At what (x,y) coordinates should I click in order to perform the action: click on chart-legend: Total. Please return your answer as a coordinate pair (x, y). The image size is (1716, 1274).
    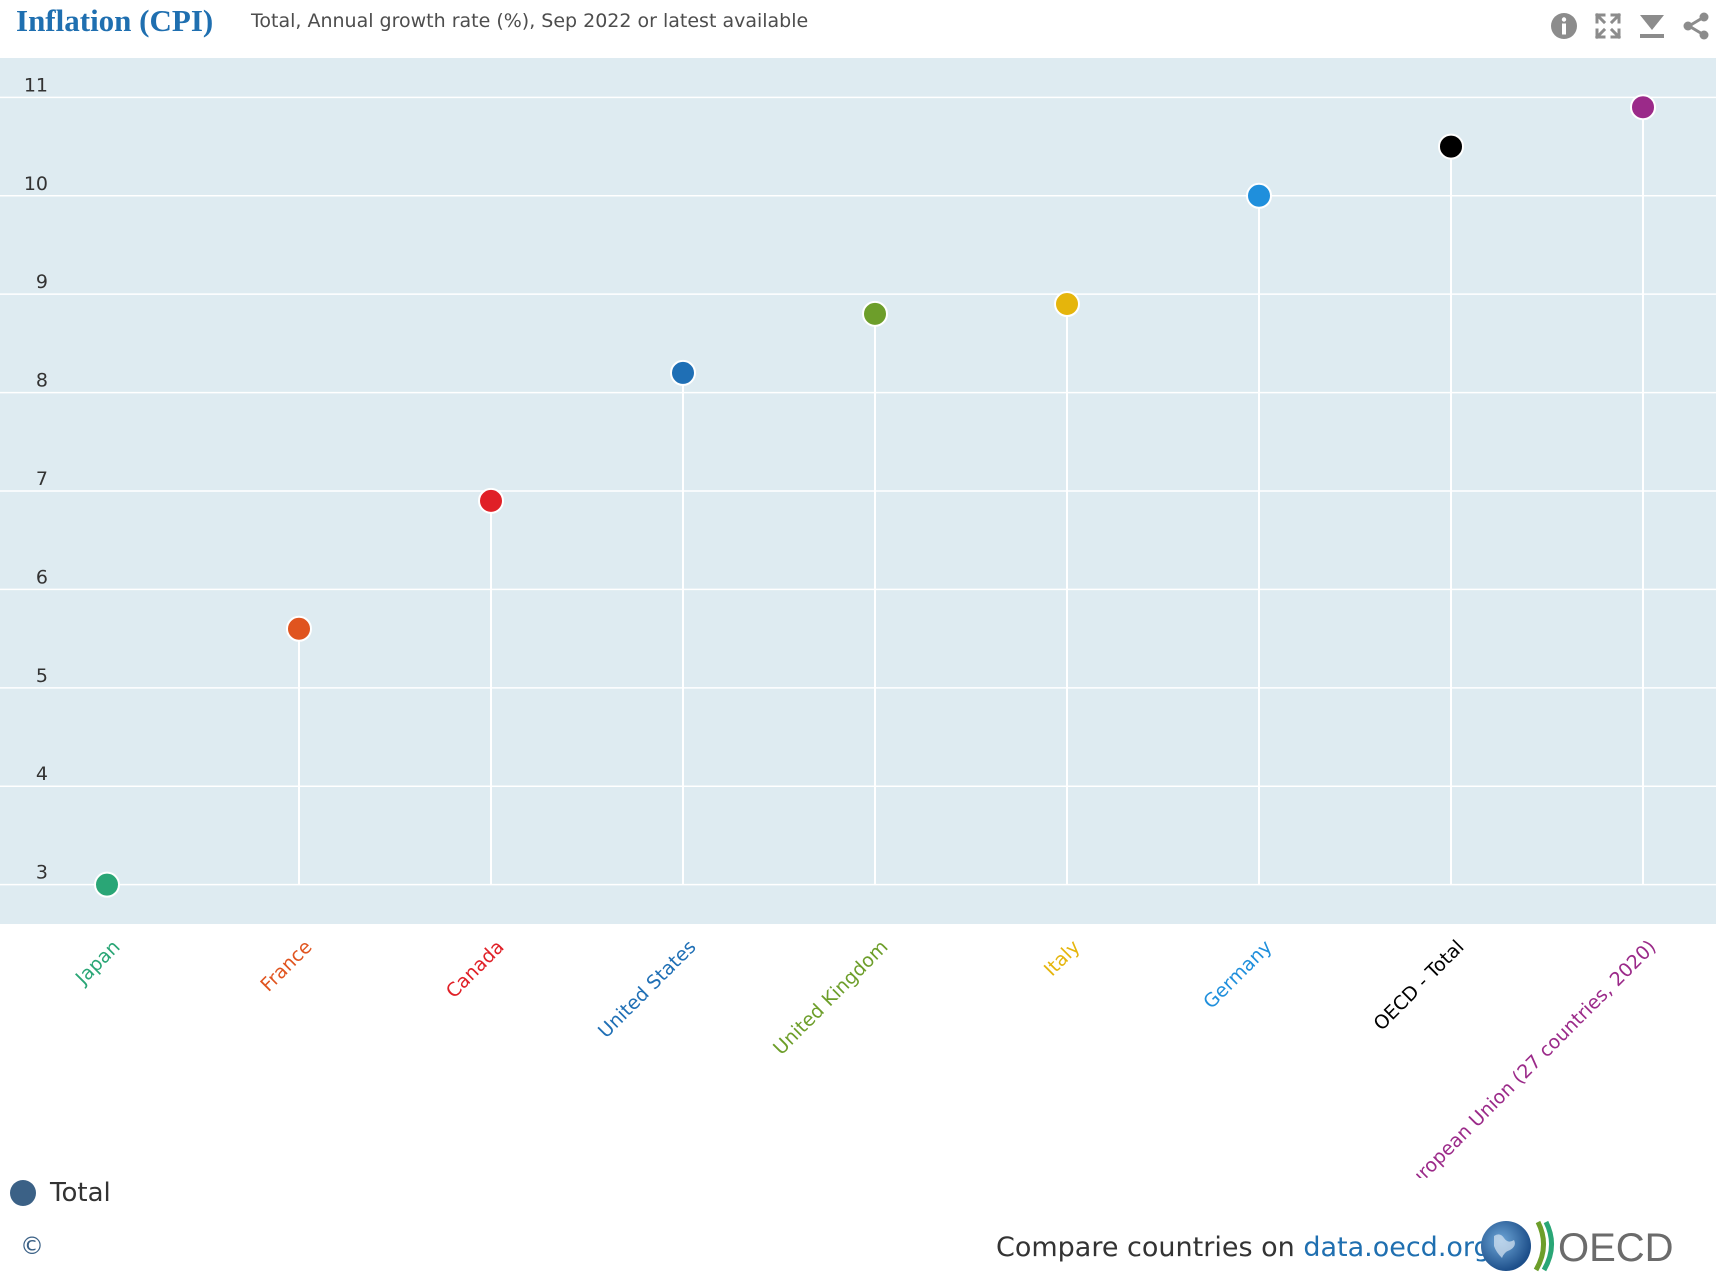
    Looking at the image, I should click on (60, 1193).